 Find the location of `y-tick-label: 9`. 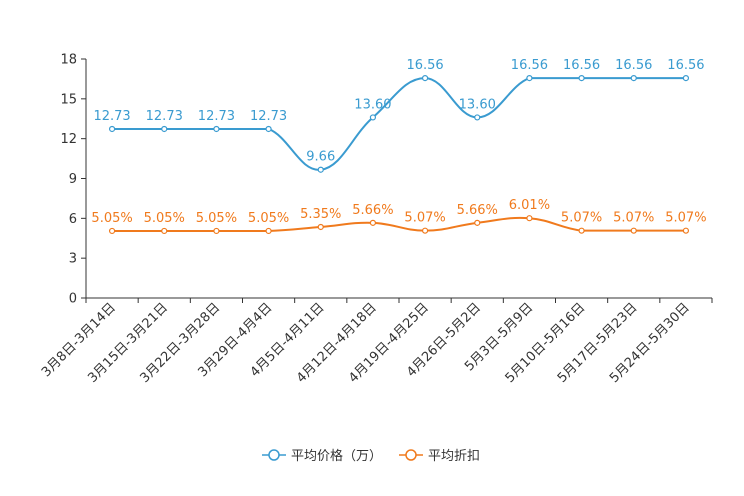

y-tick-label: 9 is located at coordinates (73, 179).